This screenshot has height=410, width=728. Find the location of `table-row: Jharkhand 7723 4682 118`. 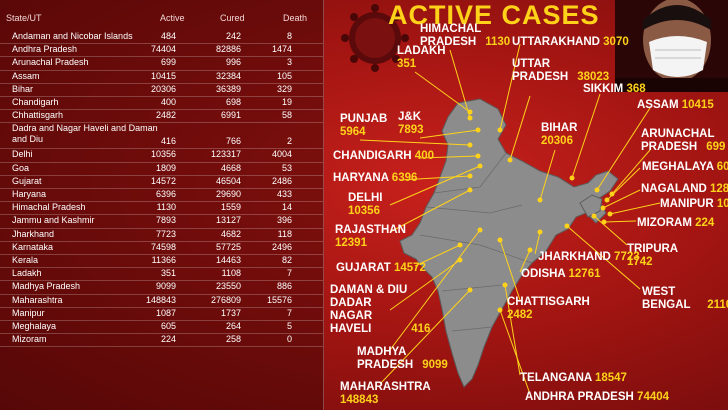

table-row: Jharkhand 7723 4682 118 is located at coordinates (161, 235).